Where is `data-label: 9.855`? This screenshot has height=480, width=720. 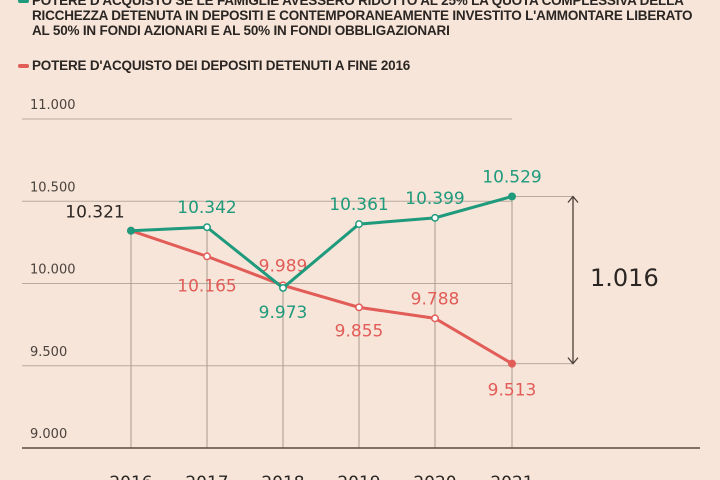
data-label: 9.855 is located at coordinates (359, 331).